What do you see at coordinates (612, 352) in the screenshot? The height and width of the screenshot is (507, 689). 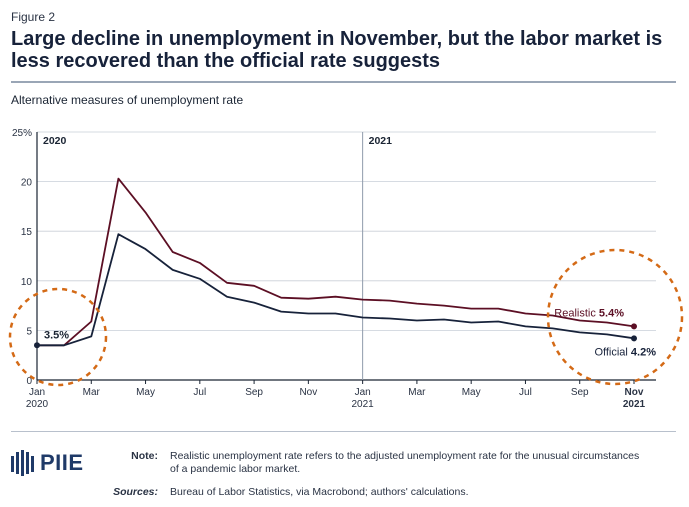 I see `official-name: Official` at bounding box center [612, 352].